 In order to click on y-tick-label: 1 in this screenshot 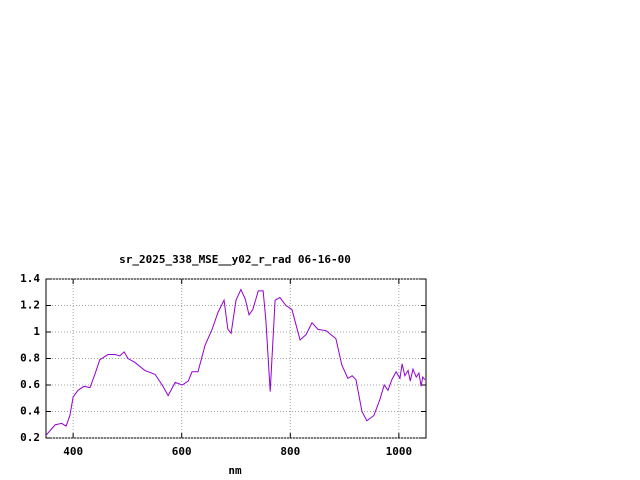, I will do `click(36, 331)`.